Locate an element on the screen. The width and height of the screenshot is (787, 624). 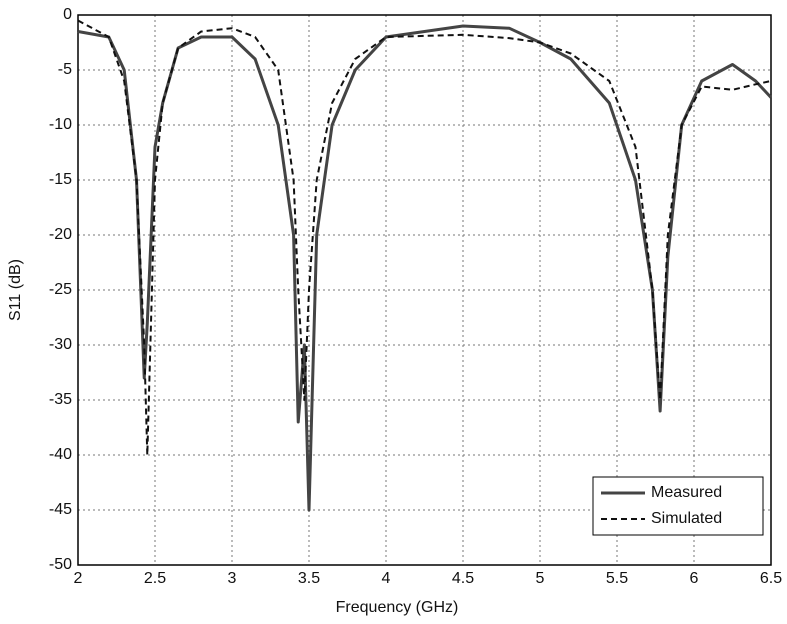
y-tick-label: -40 is located at coordinates (60, 454).